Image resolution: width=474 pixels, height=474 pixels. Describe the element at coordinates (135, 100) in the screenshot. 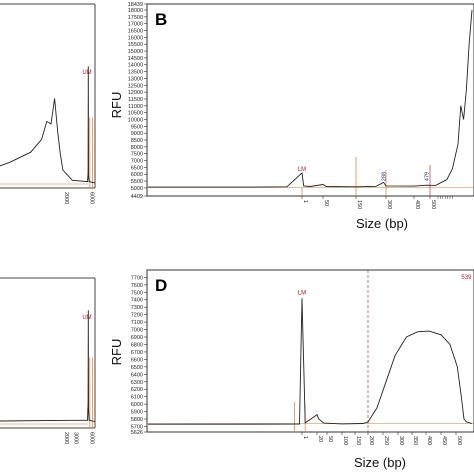

I see `y-tick-label: 11500` at that location.